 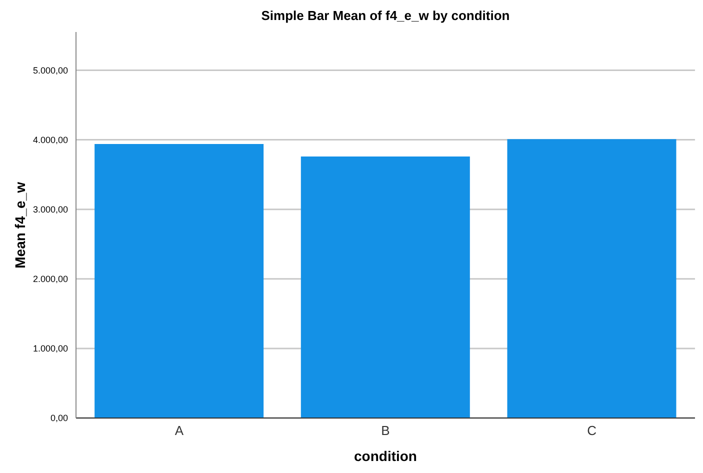 I want to click on x-axis-title: condition, so click(x=385, y=456).